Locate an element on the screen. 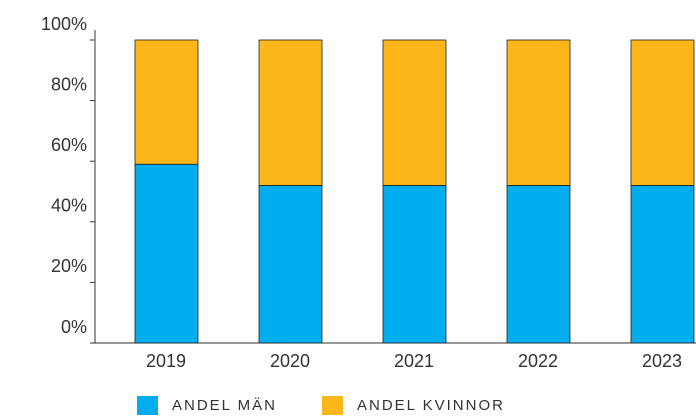 This screenshot has height=417, width=696. x-tick-label: 2019 is located at coordinates (166, 361).